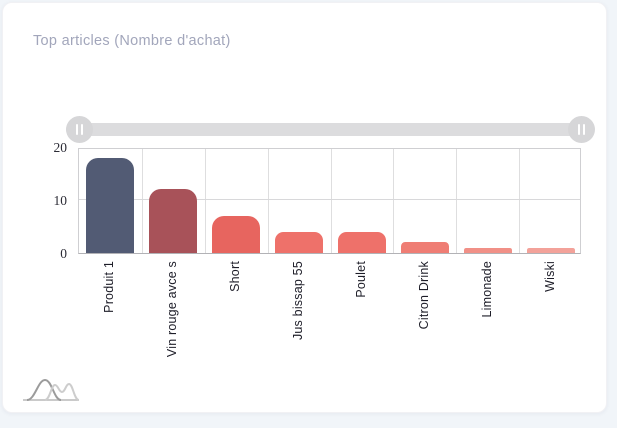 The width and height of the screenshot is (617, 428). Describe the element at coordinates (487, 250) in the screenshot. I see `bar-limonade` at that location.